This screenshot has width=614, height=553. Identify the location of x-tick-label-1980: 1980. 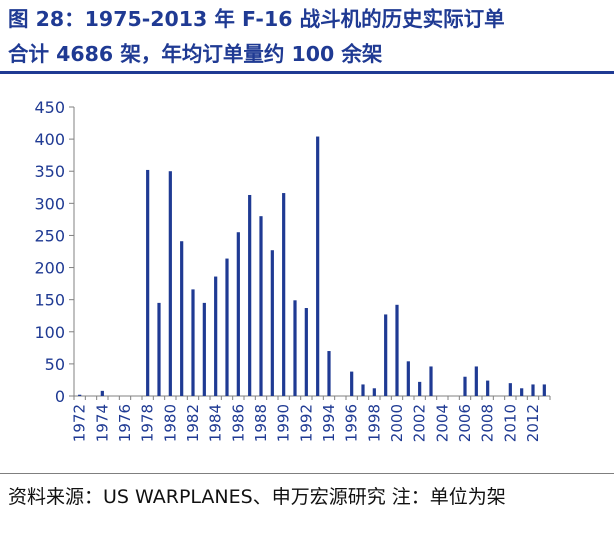
(170, 423).